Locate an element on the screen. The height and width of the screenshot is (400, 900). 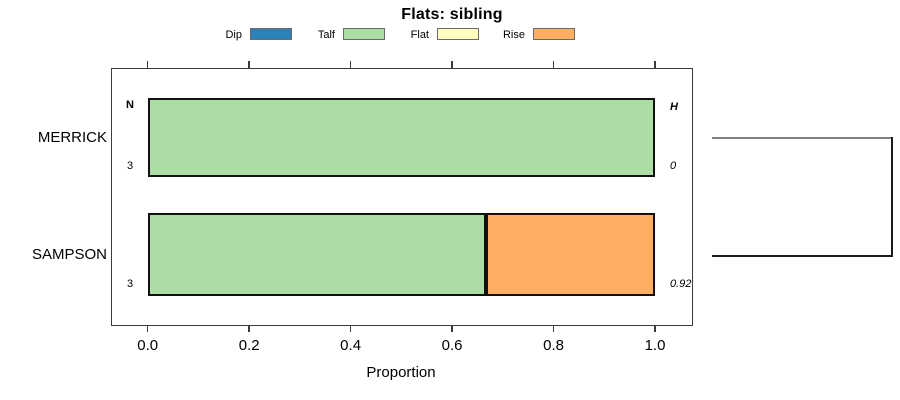
legend-swatch-dip is located at coordinates (271, 34).